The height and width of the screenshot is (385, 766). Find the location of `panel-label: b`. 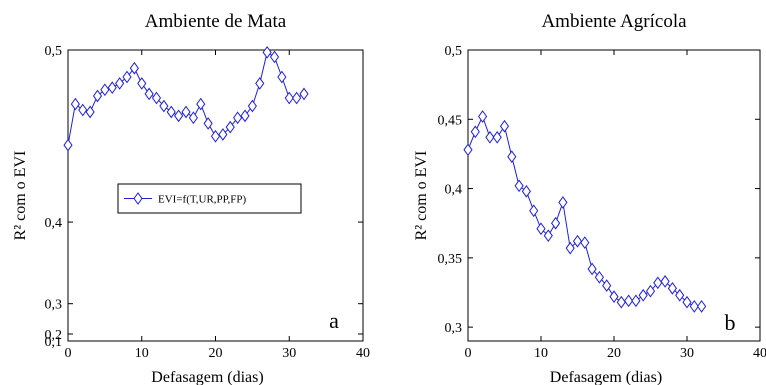

panel-label: b is located at coordinates (730, 322).